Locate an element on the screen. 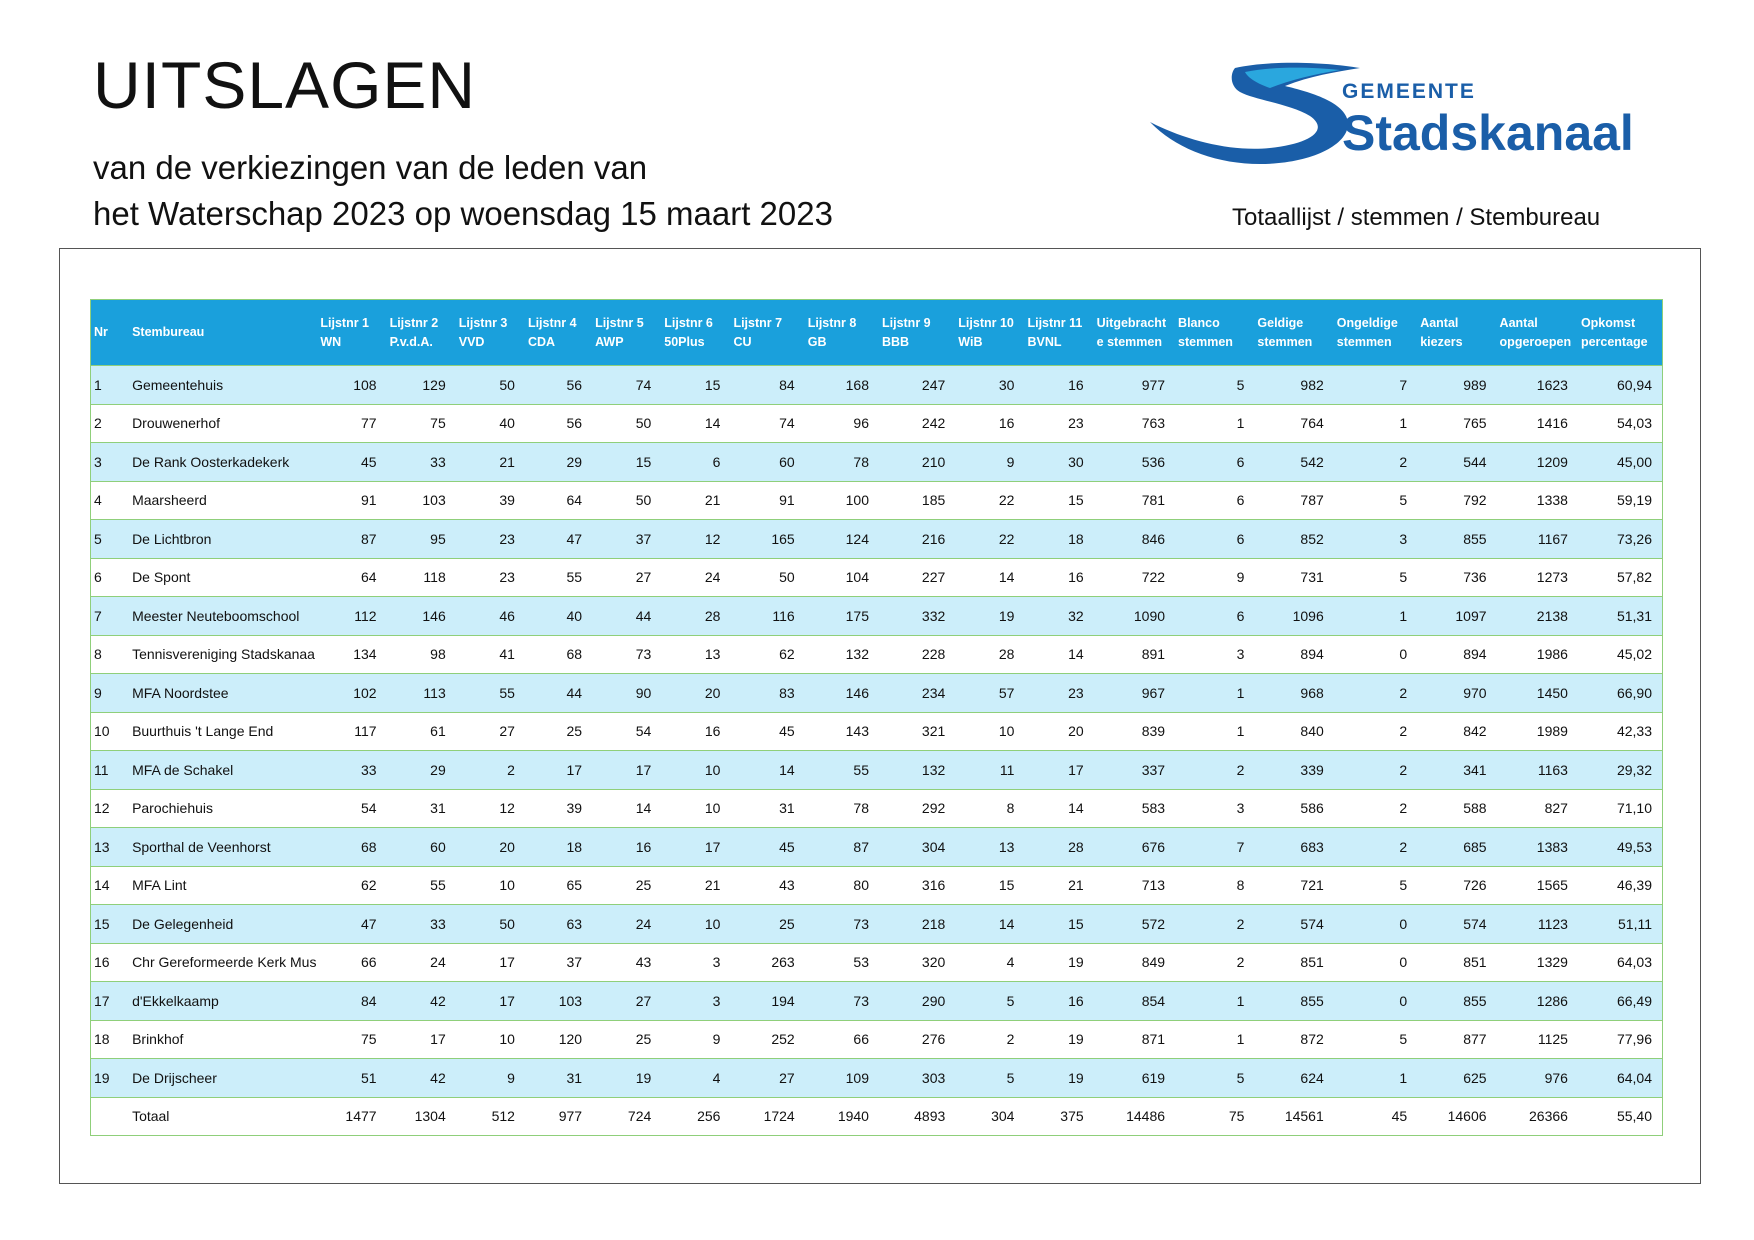 Image resolution: width=1754 pixels, height=1240 pixels. cell-value: 849 is located at coordinates (1134, 962).